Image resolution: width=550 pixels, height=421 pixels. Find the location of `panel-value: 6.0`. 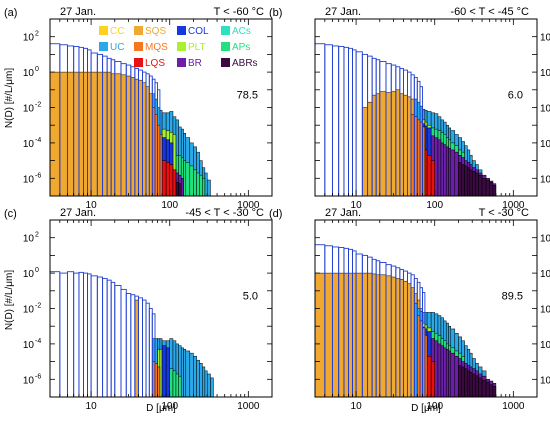

panel-value: 6.0 is located at coordinates (515, 96).